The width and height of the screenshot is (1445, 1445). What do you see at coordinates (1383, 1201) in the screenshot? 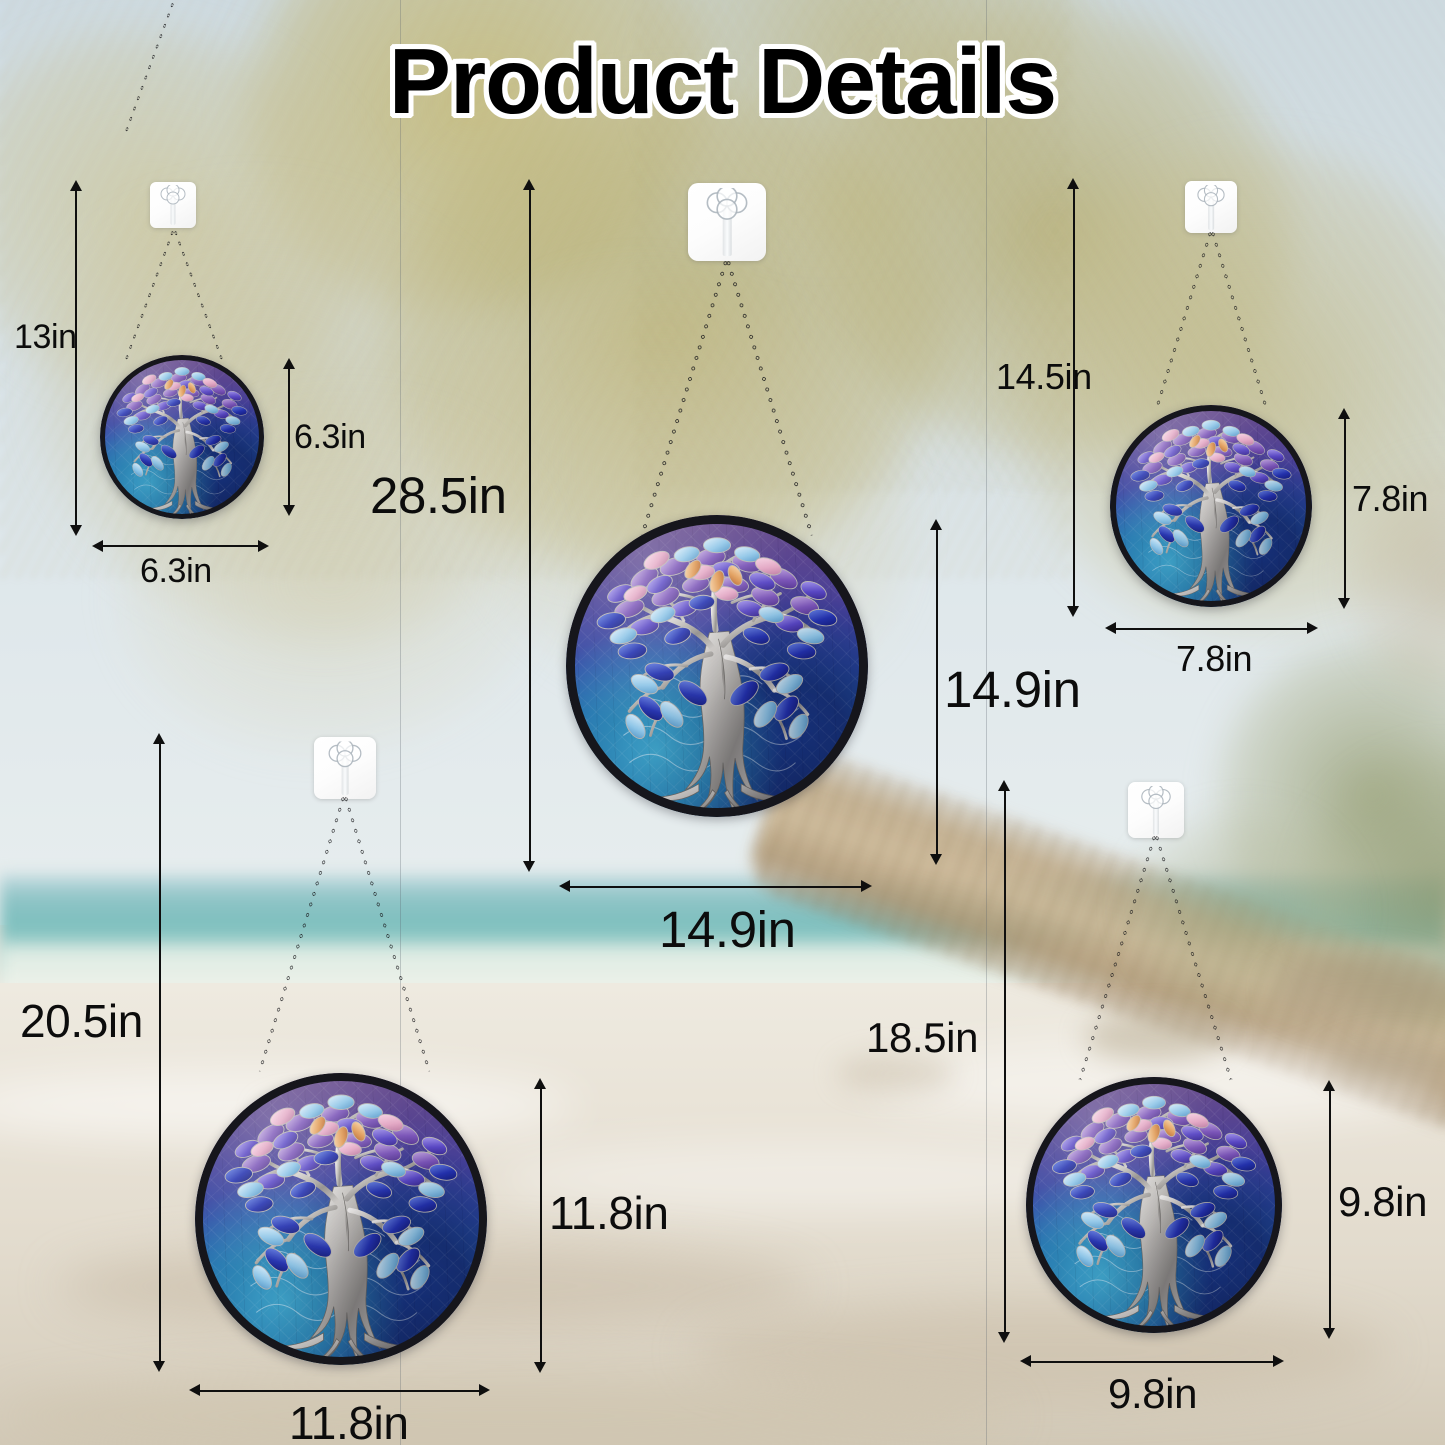
I see `dimension-label-height: 9.8in` at bounding box center [1383, 1201].